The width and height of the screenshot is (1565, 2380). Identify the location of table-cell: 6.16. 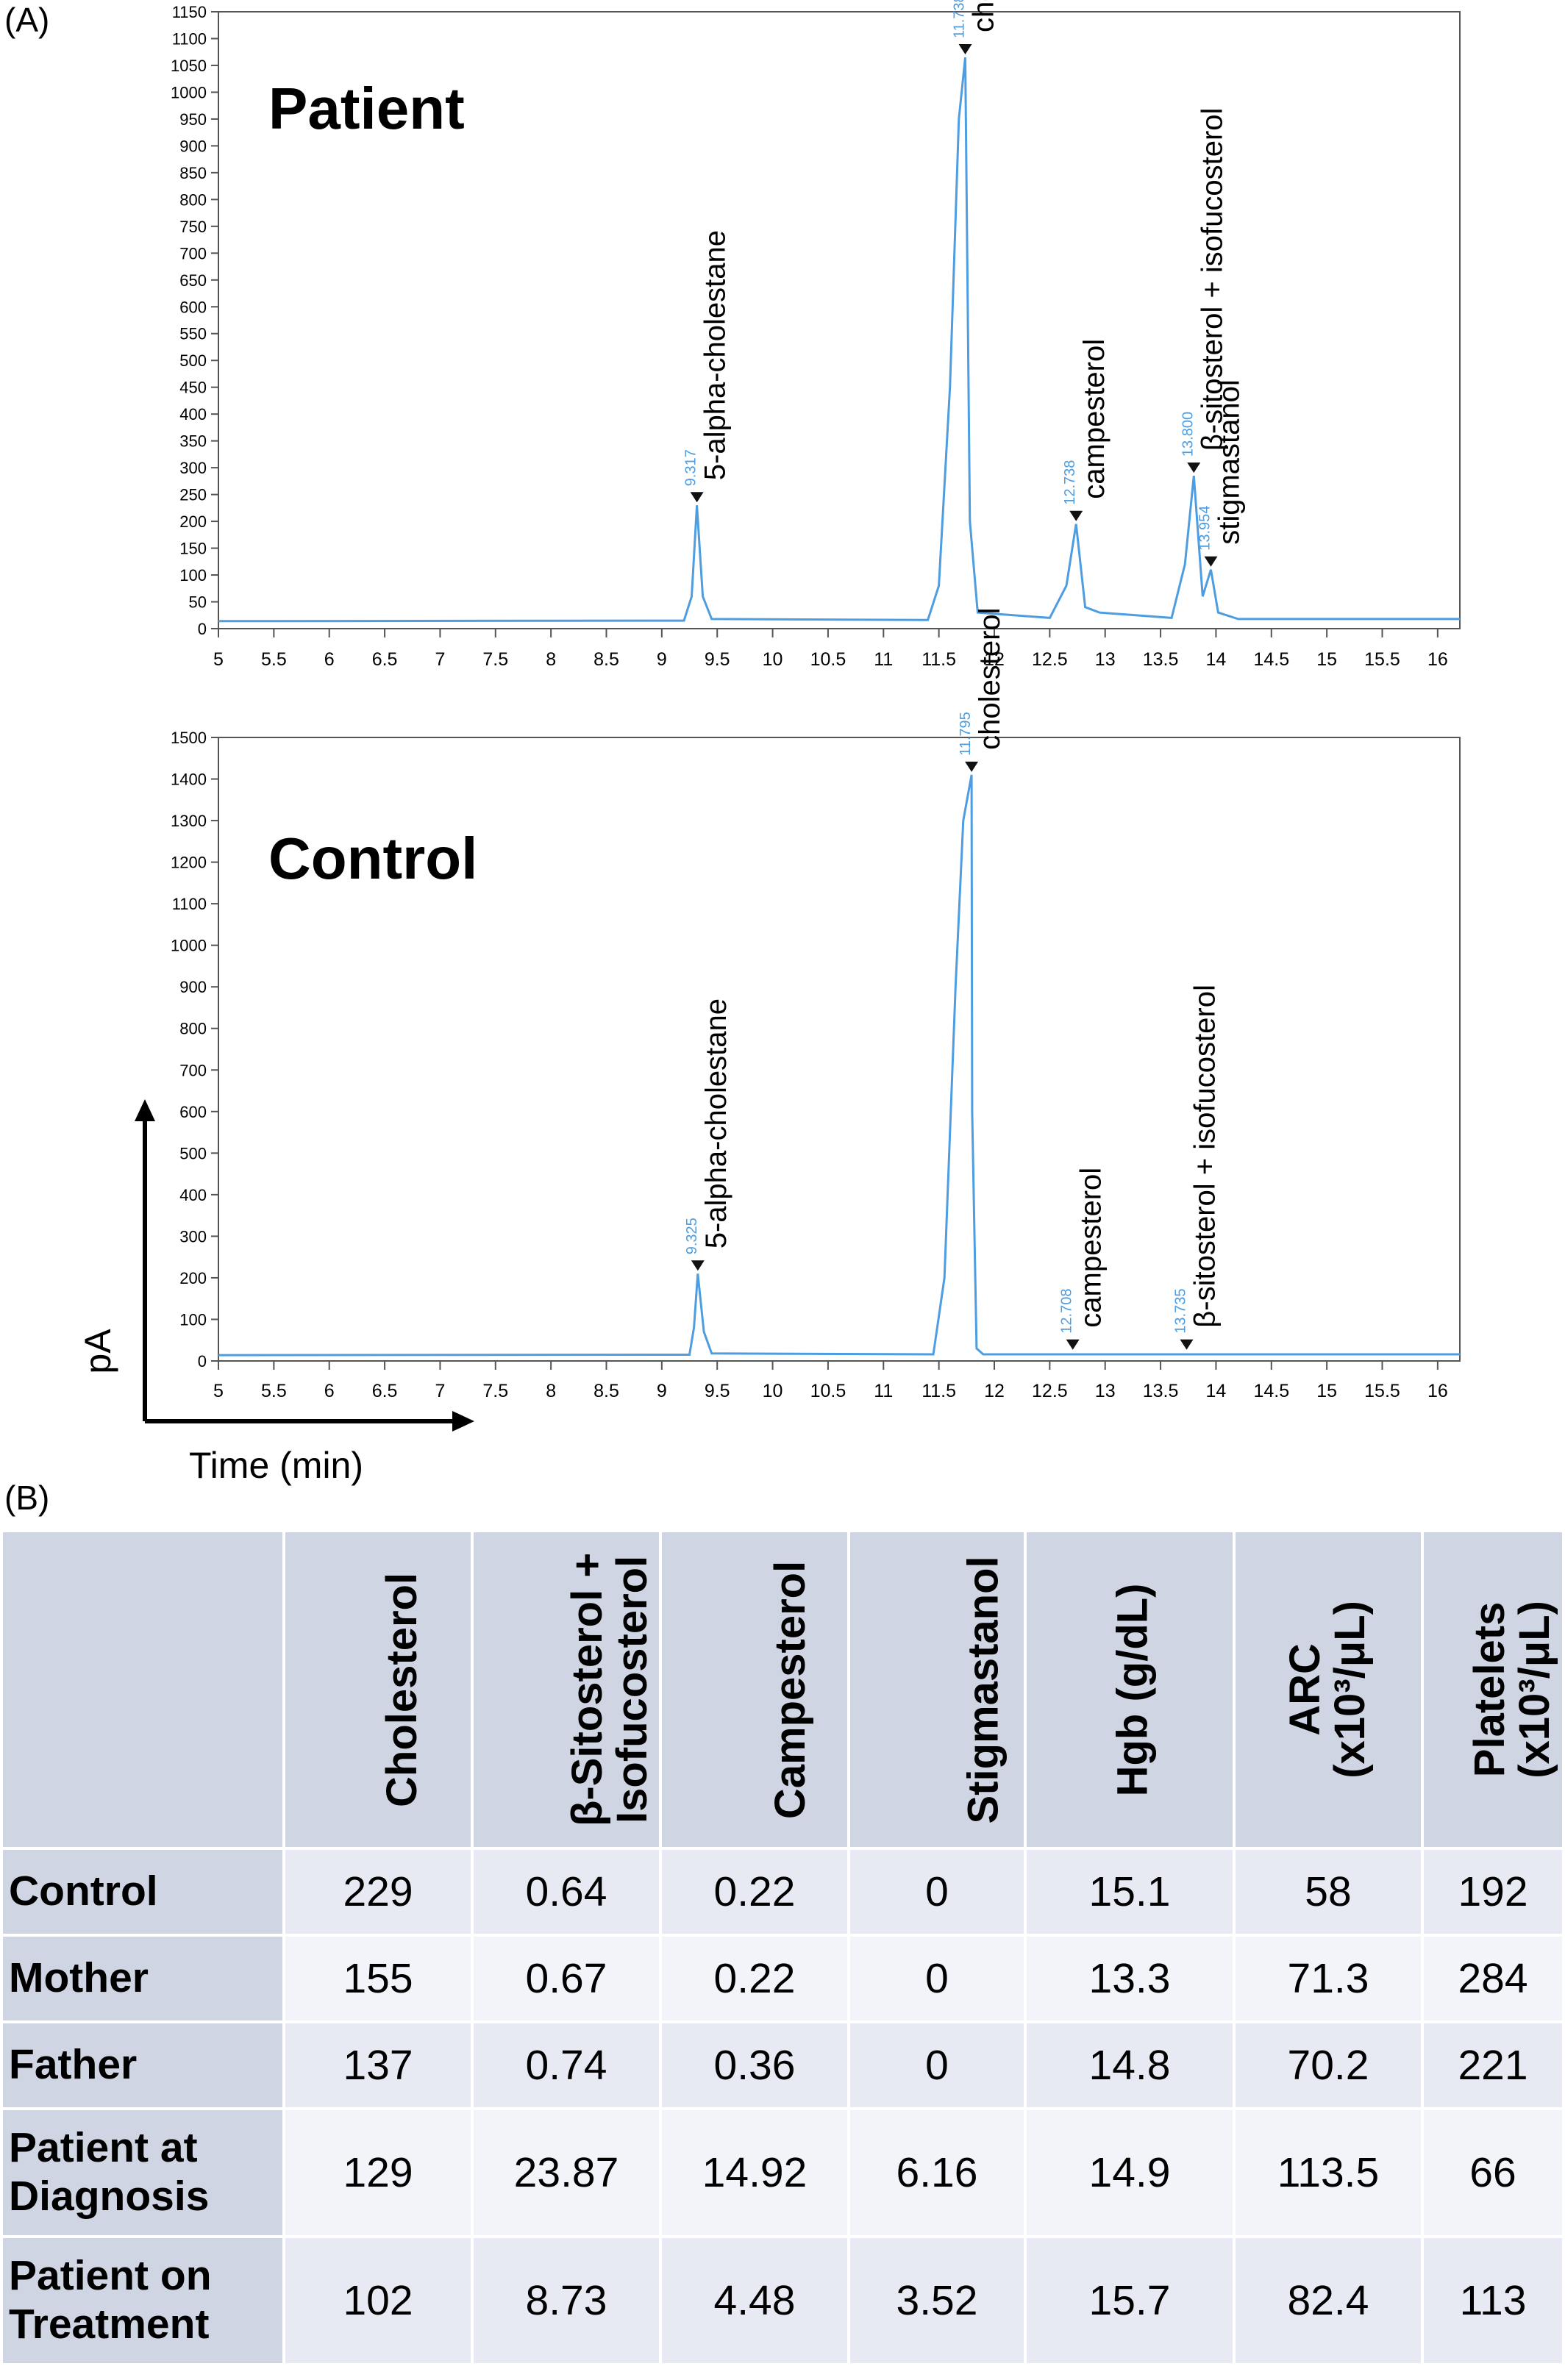
(937, 2172).